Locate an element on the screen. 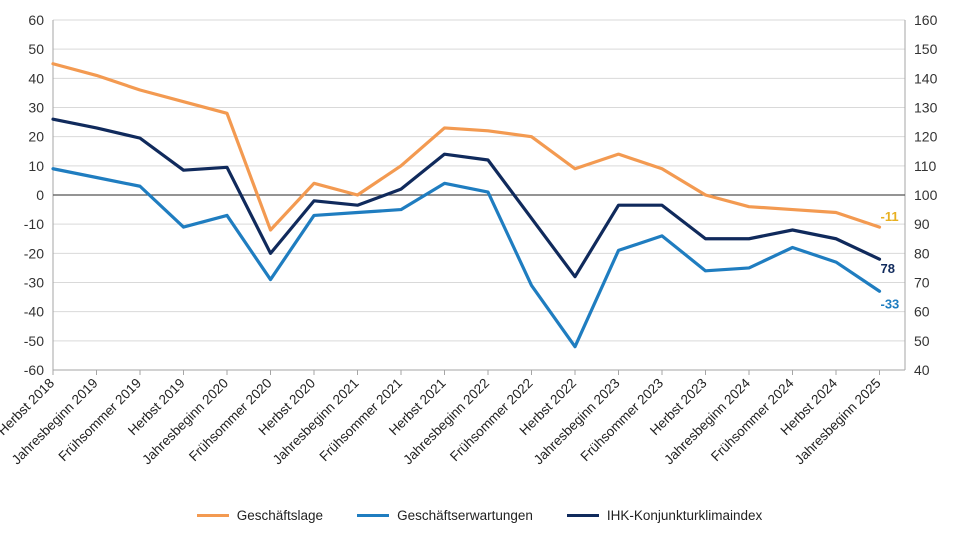 This screenshot has height=540, width=959. x-tick-label: Frühsommer 2019 is located at coordinates (100, 420).